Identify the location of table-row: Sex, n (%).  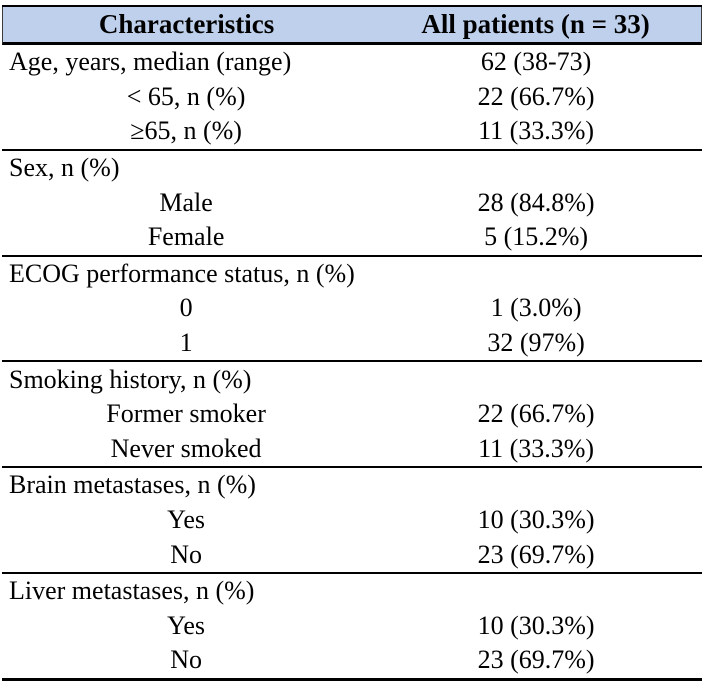
(352, 168).